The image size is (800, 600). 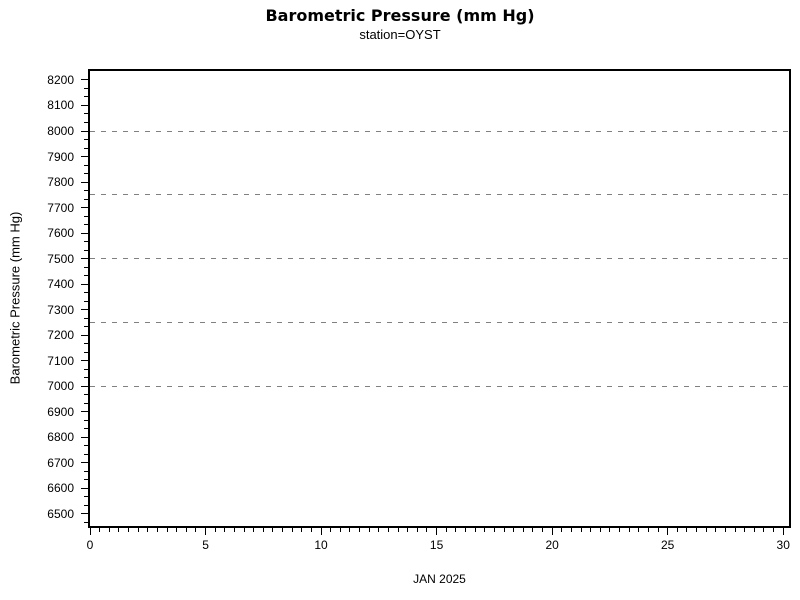 I want to click on y-tick-label: 8200, so click(x=60, y=79).